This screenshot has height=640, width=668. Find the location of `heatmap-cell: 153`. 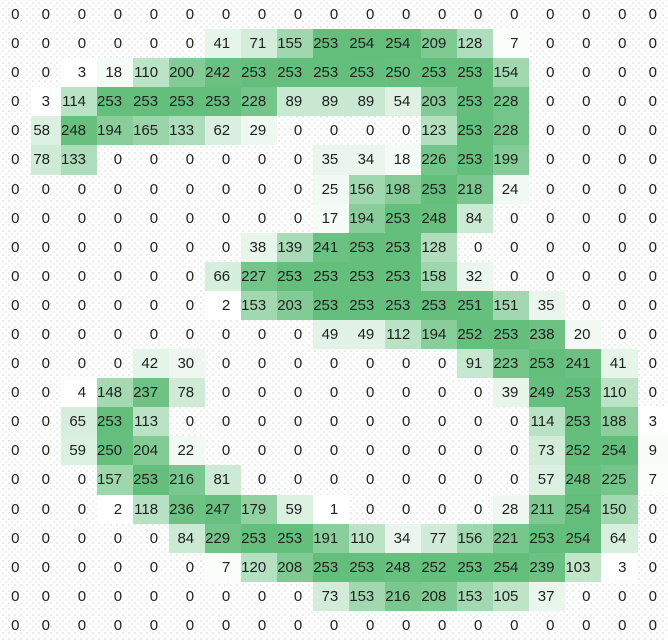

heatmap-cell: 153 is located at coordinates (475, 596).